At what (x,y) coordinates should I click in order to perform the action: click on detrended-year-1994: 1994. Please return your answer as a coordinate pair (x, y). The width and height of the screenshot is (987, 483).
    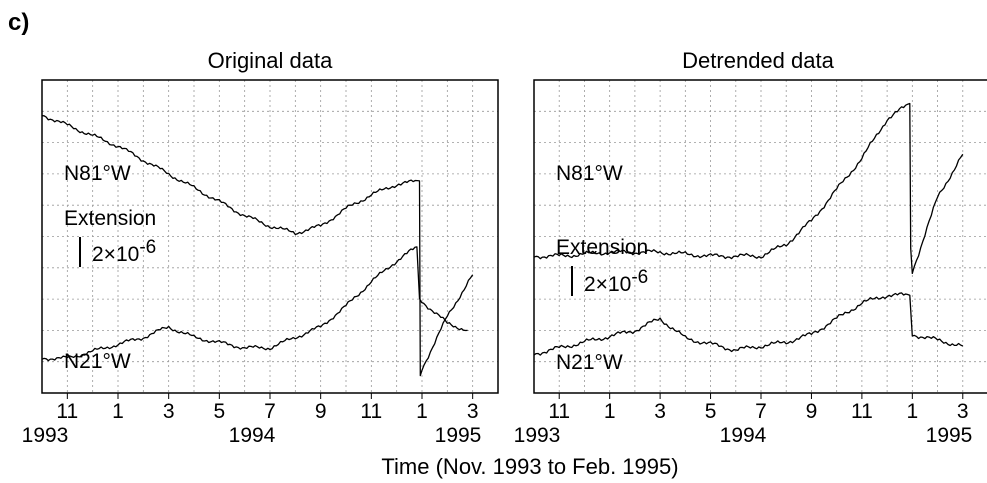
    Looking at the image, I should click on (743, 435).